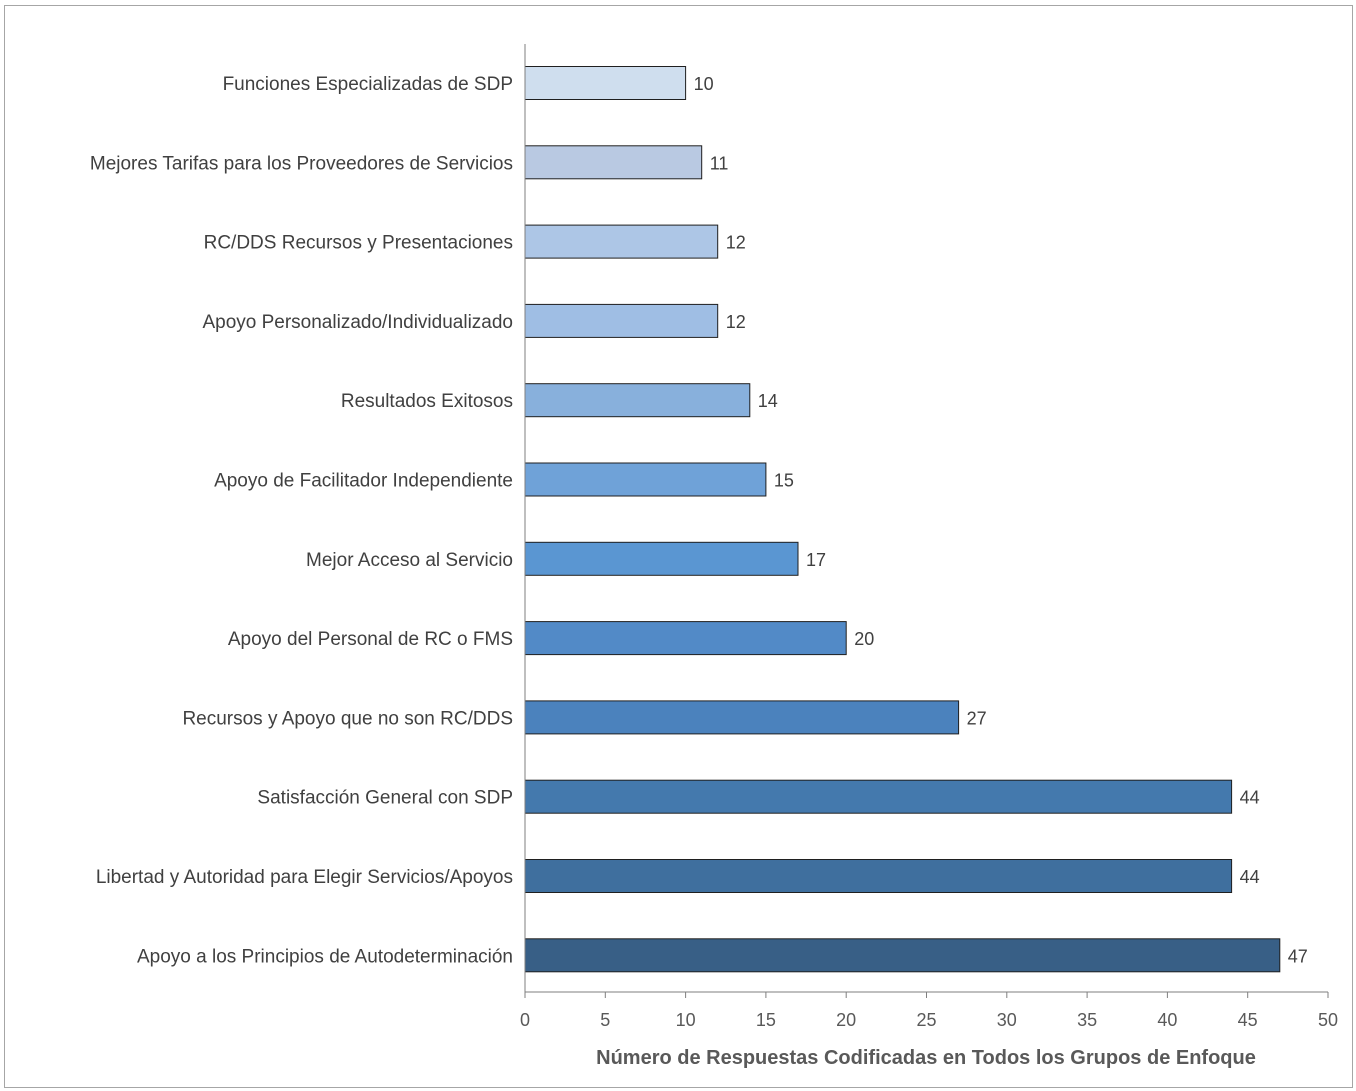 This screenshot has width=1356, height=1091. What do you see at coordinates (347, 718) in the screenshot?
I see `category-label: Recursos y Apoyo que no son RC/DDS` at bounding box center [347, 718].